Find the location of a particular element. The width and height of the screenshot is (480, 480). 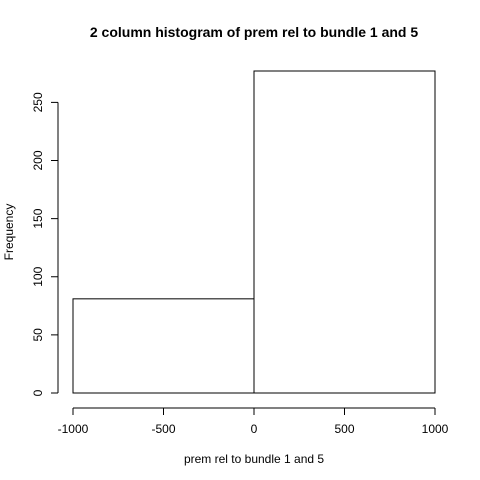

y-axis-label: Frequency is located at coordinates (9, 232).